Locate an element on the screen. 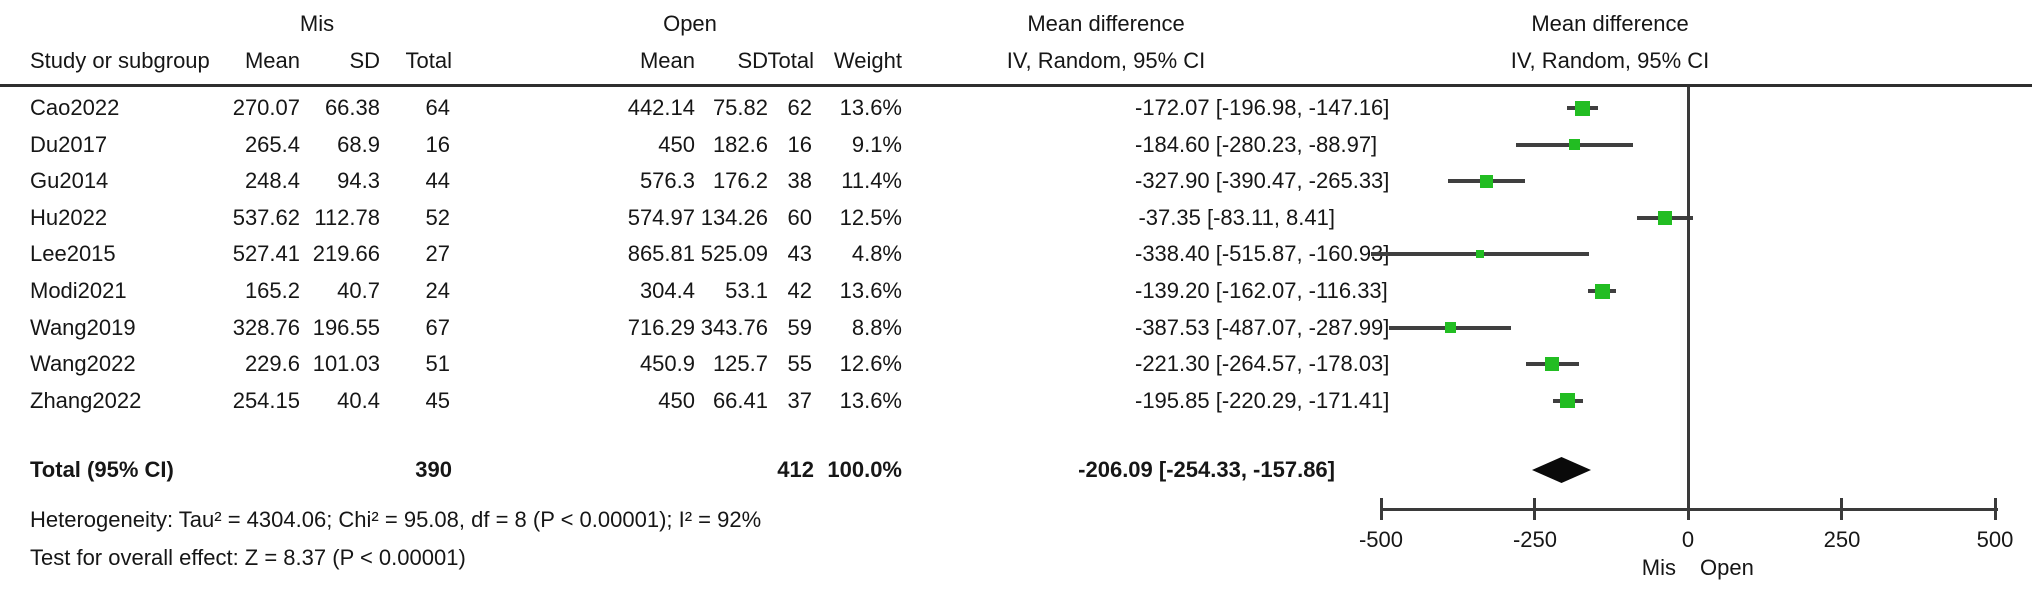 This screenshot has height=598, width=2032. cell-mis-sd: 68.9 is located at coordinates (358, 144).